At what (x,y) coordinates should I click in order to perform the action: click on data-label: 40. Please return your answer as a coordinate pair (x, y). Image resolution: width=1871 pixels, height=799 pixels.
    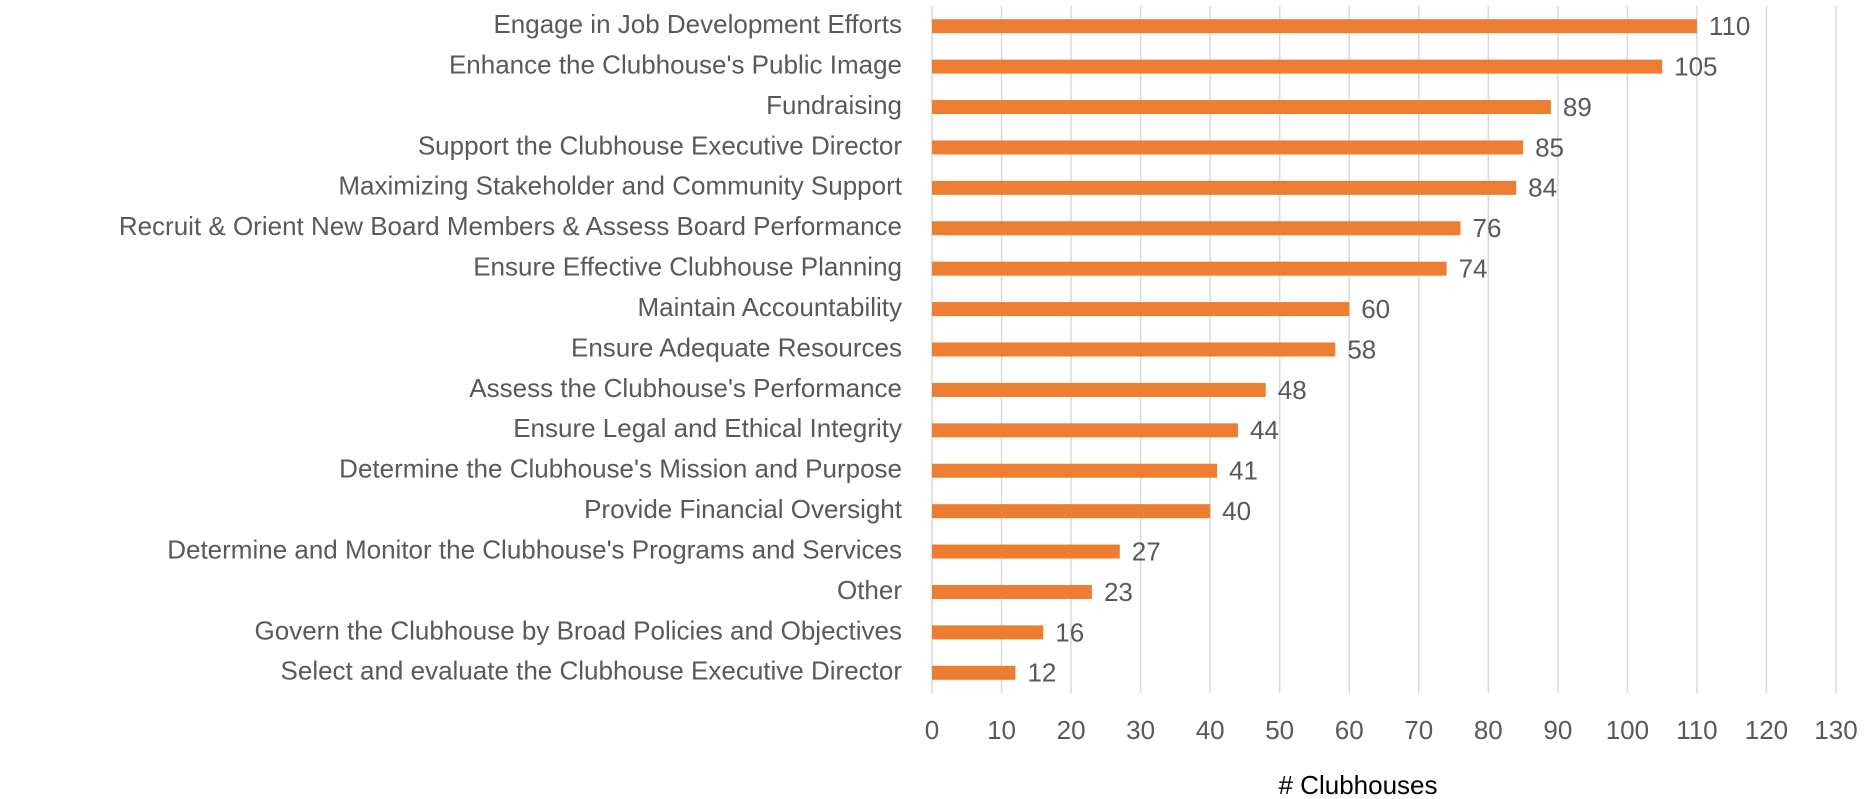
    Looking at the image, I should click on (1236, 511).